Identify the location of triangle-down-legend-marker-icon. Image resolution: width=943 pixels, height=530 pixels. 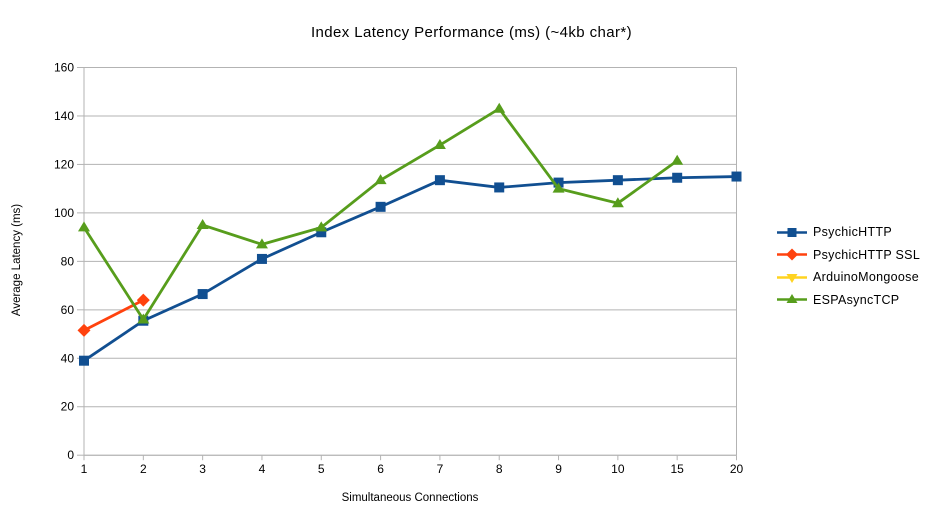
(792, 278).